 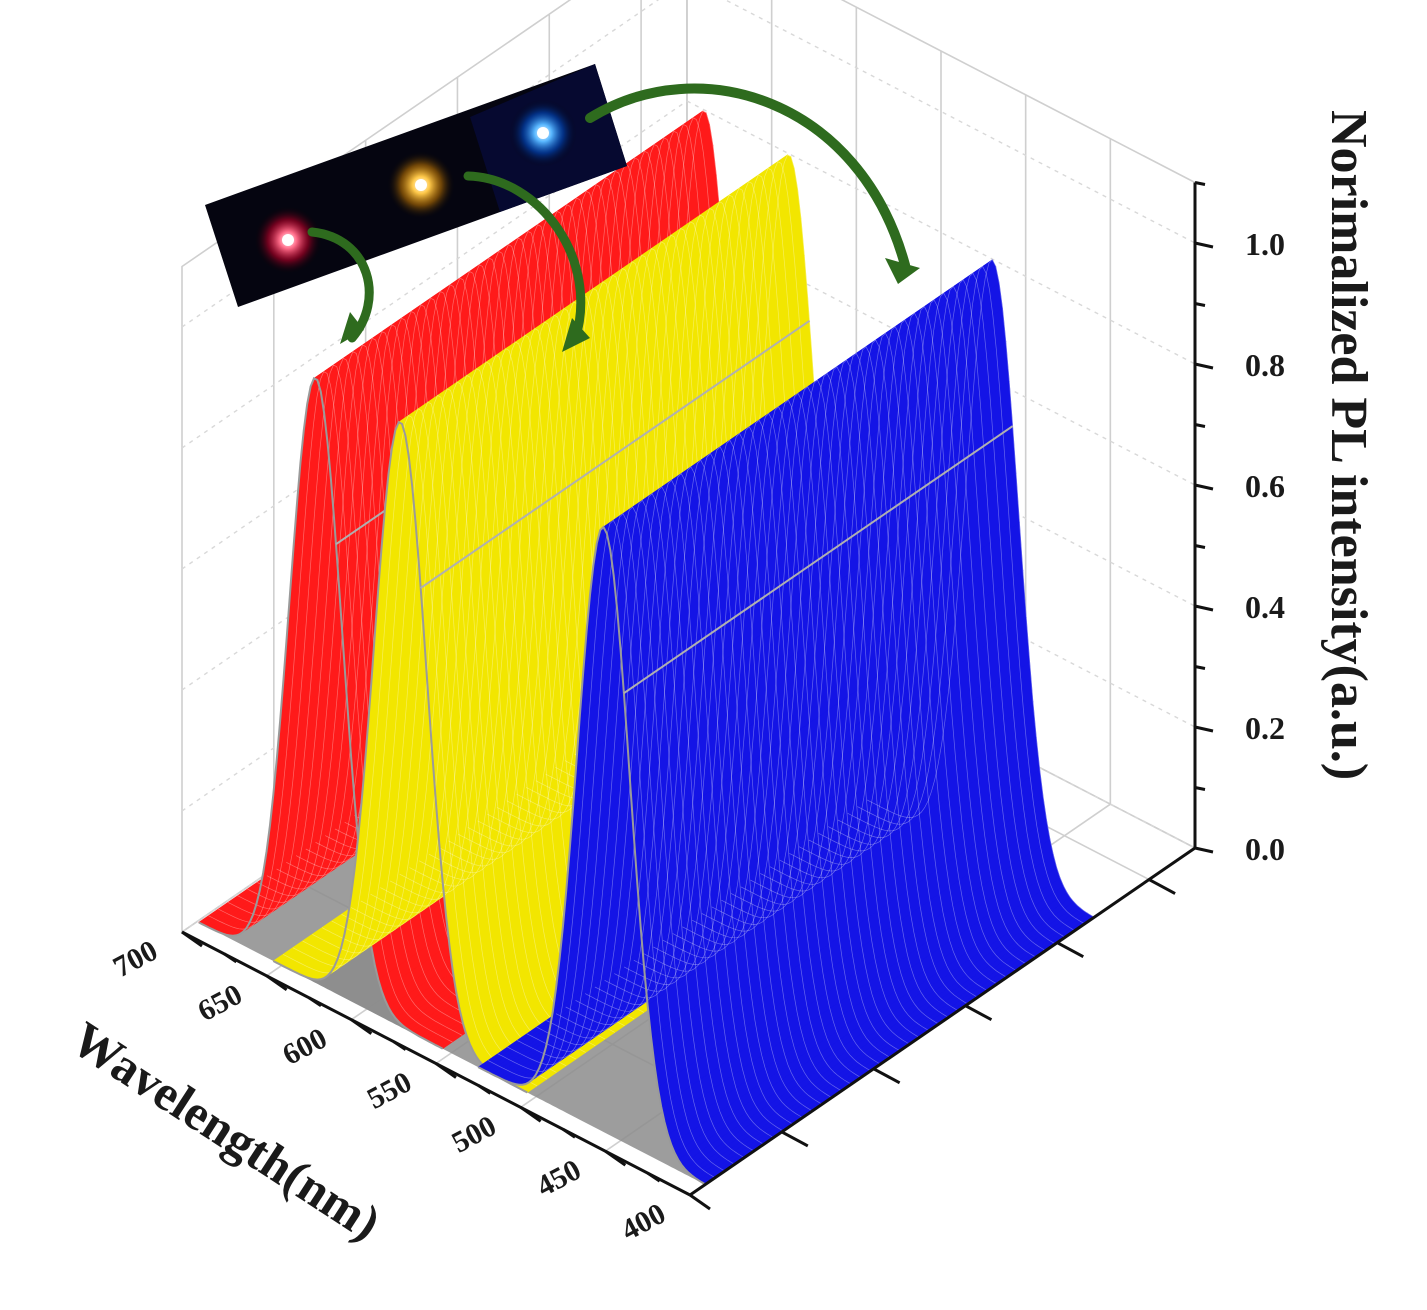 What do you see at coordinates (219, 1003) in the screenshot?
I see `x-tick-label-650: 650` at bounding box center [219, 1003].